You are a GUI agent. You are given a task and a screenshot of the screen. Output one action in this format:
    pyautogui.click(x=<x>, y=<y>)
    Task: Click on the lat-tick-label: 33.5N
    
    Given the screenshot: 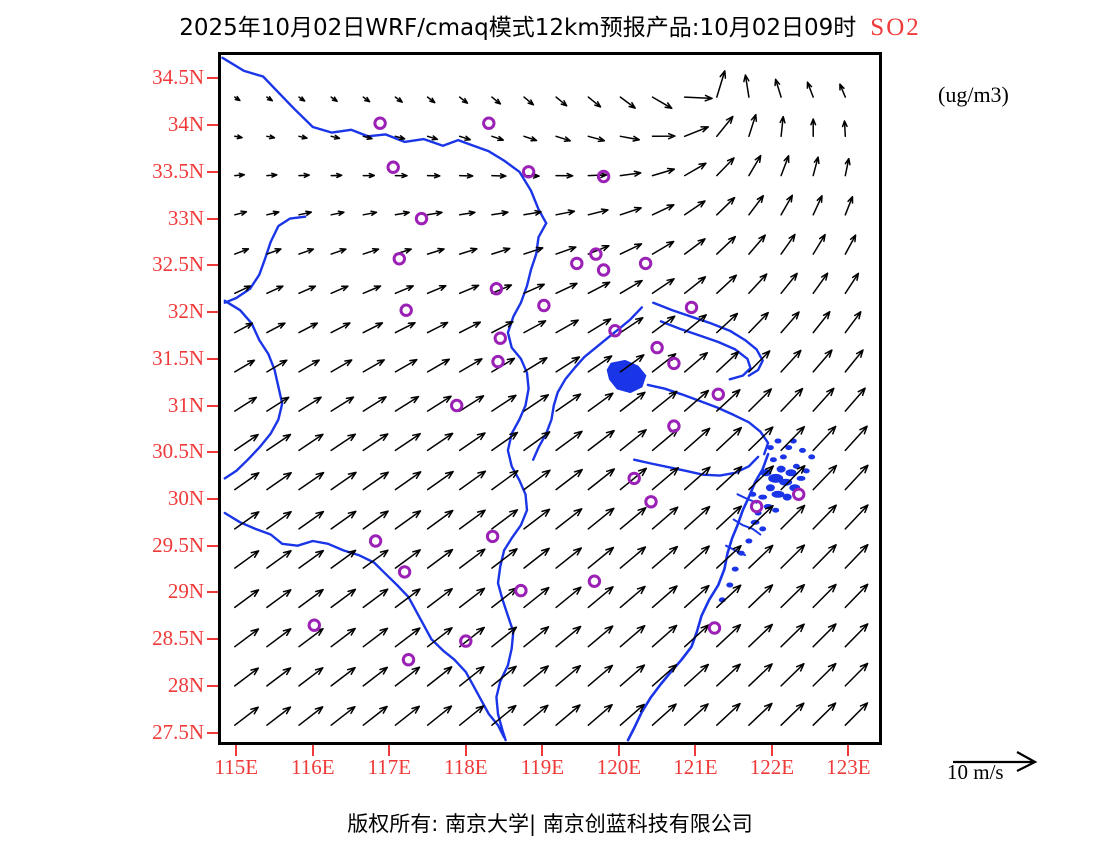 What is the action you would take?
    pyautogui.click(x=178, y=170)
    